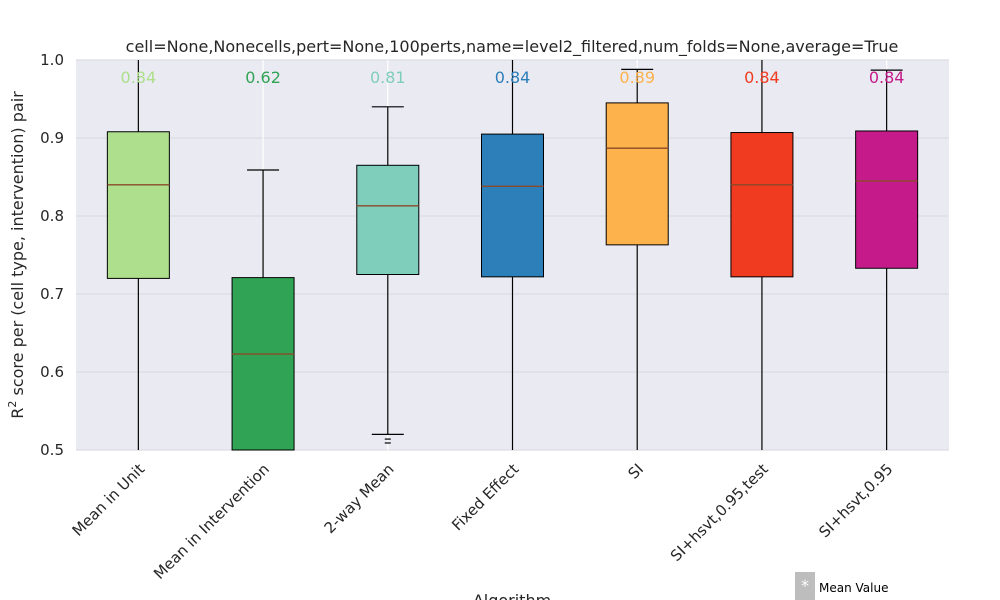  Describe the element at coordinates (52, 450) in the screenshot. I see `y-tick-label: 0.5` at that location.